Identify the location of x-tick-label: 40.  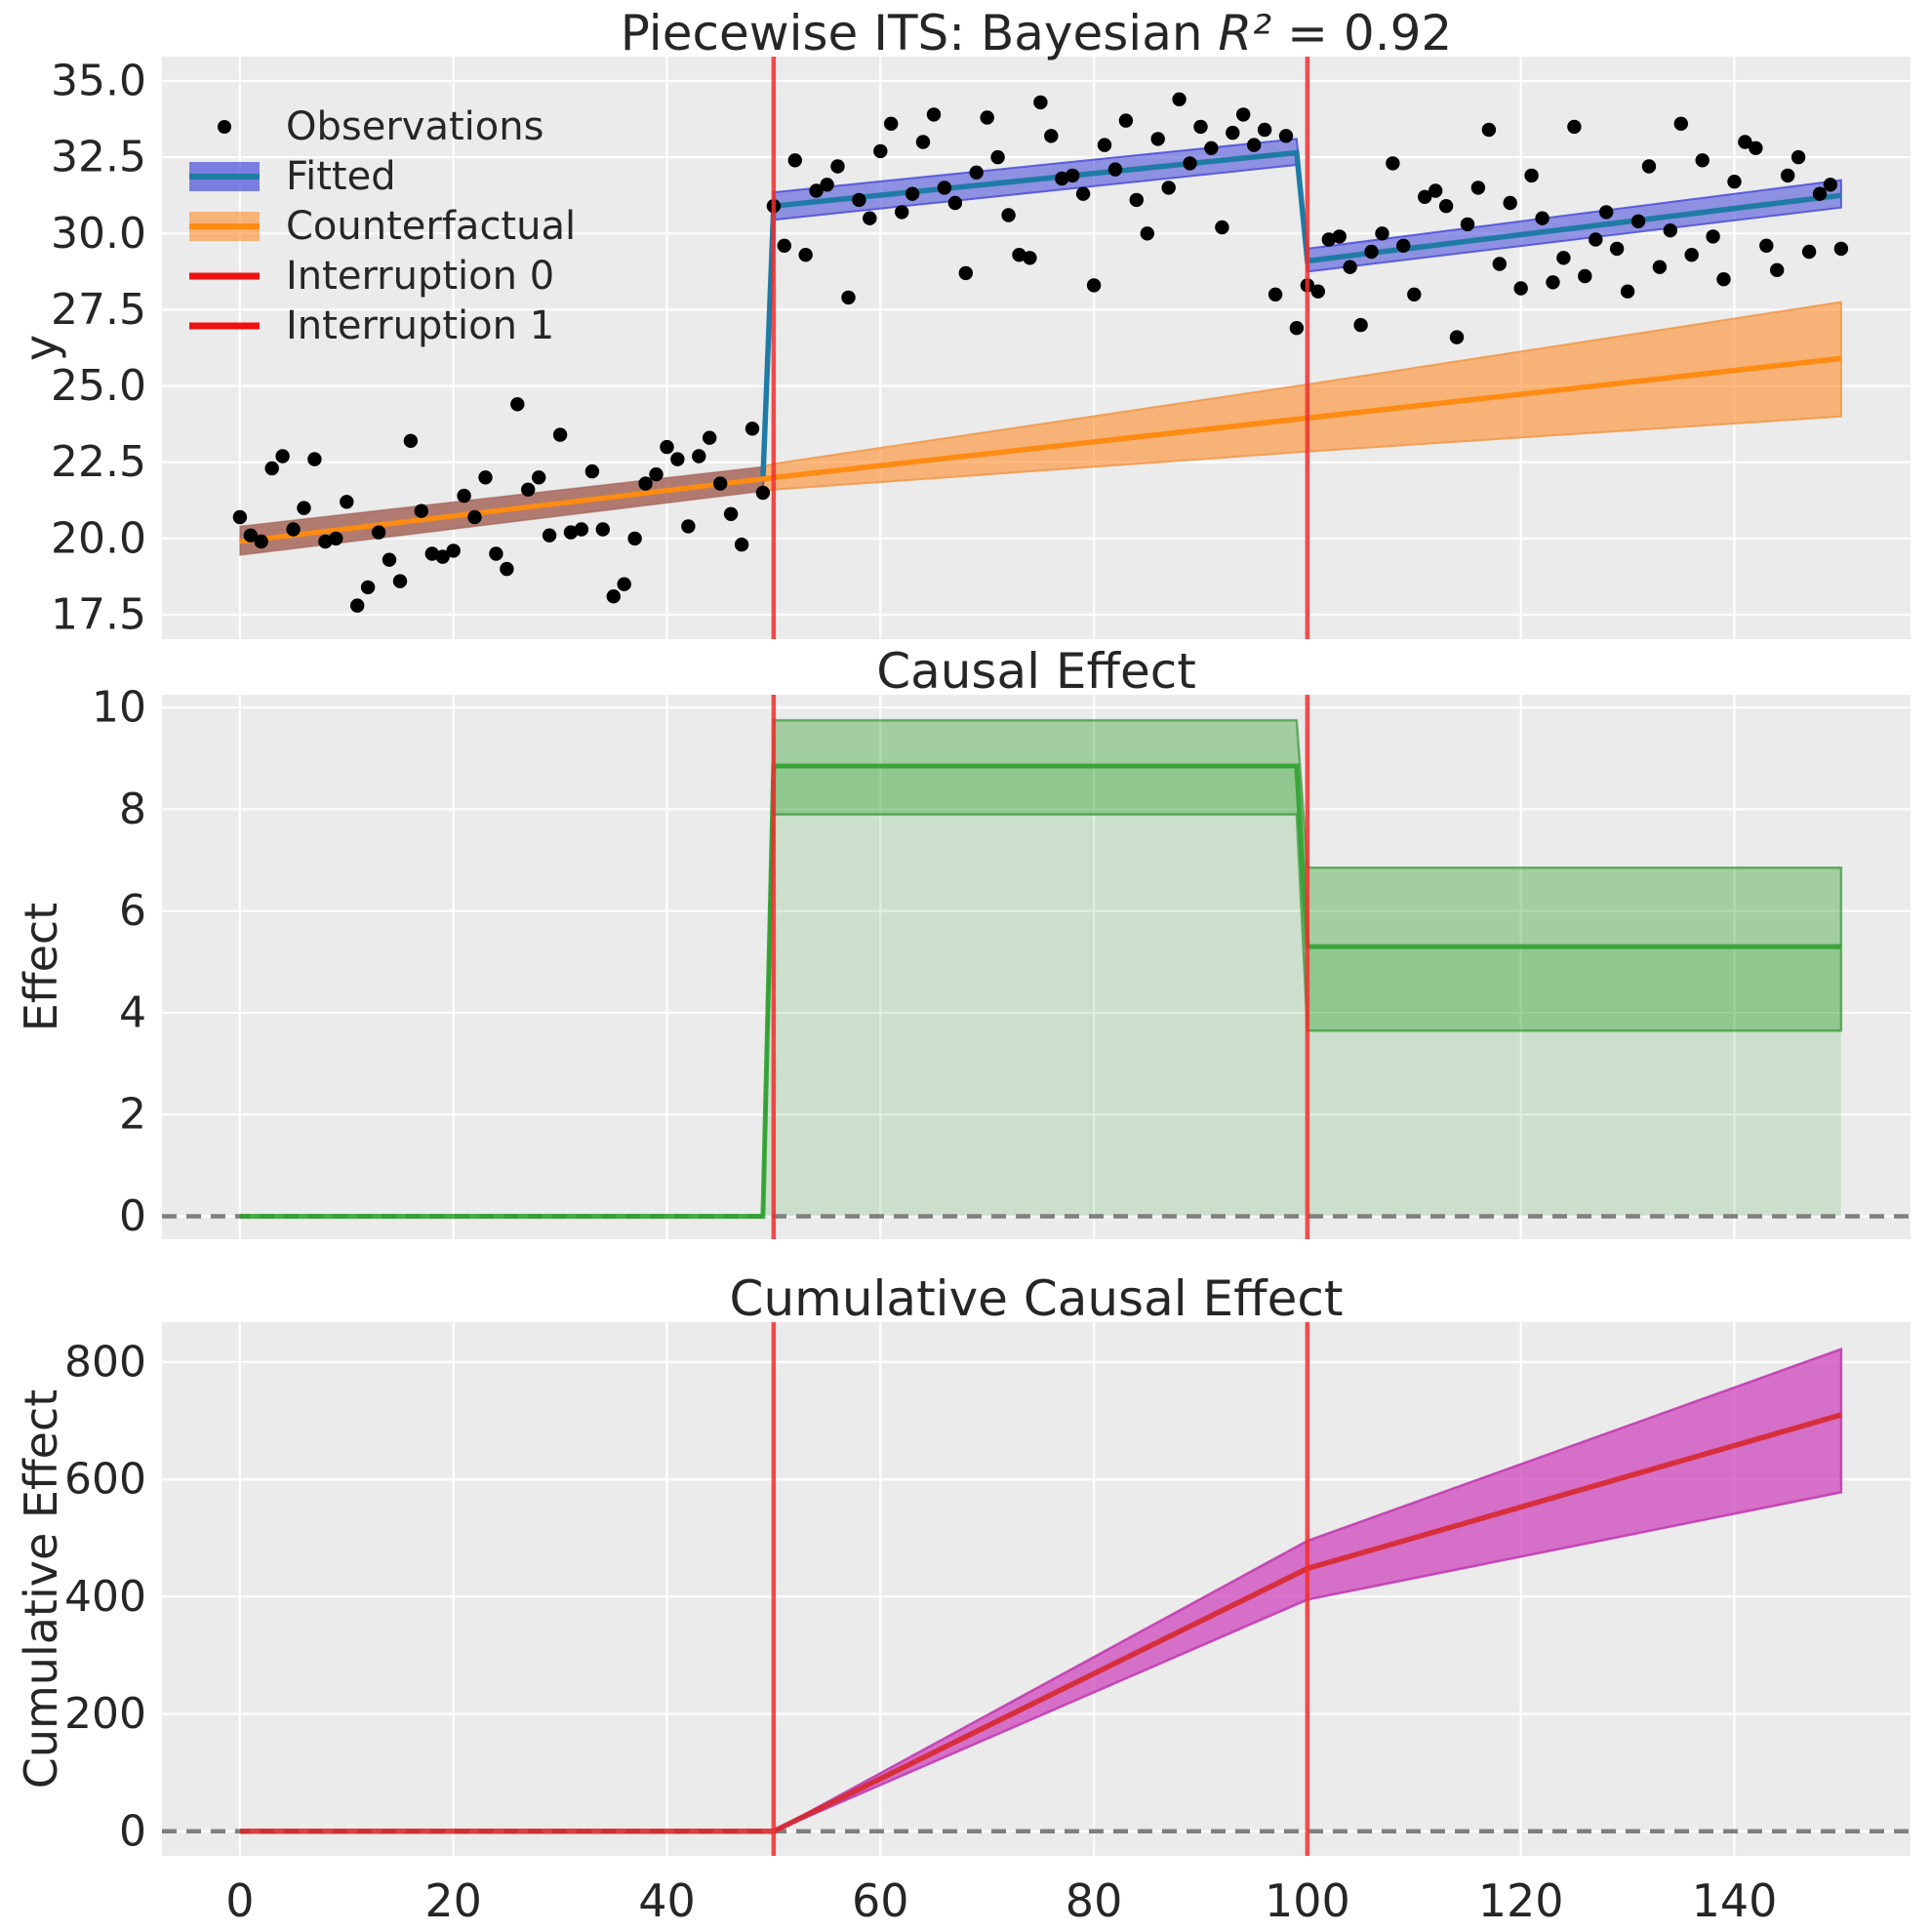
(667, 1900).